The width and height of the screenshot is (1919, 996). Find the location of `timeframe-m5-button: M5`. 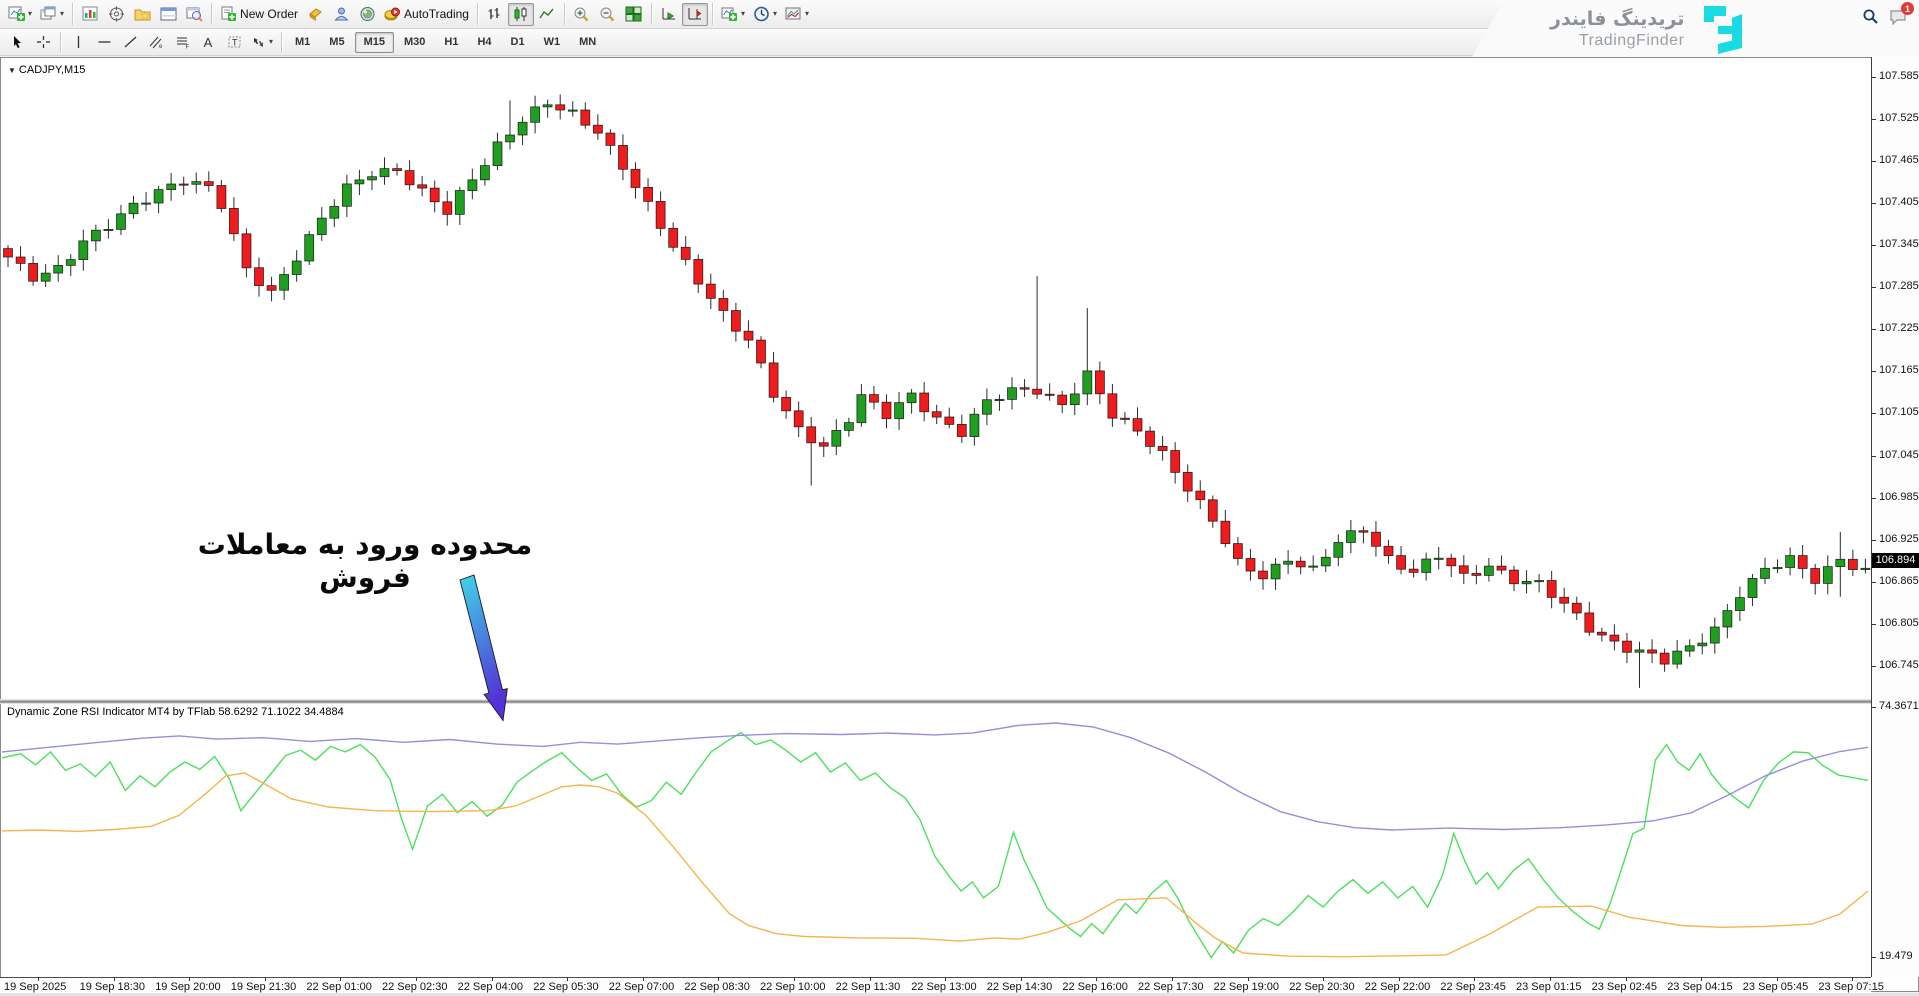

timeframe-m5-button: M5 is located at coordinates (336, 42).